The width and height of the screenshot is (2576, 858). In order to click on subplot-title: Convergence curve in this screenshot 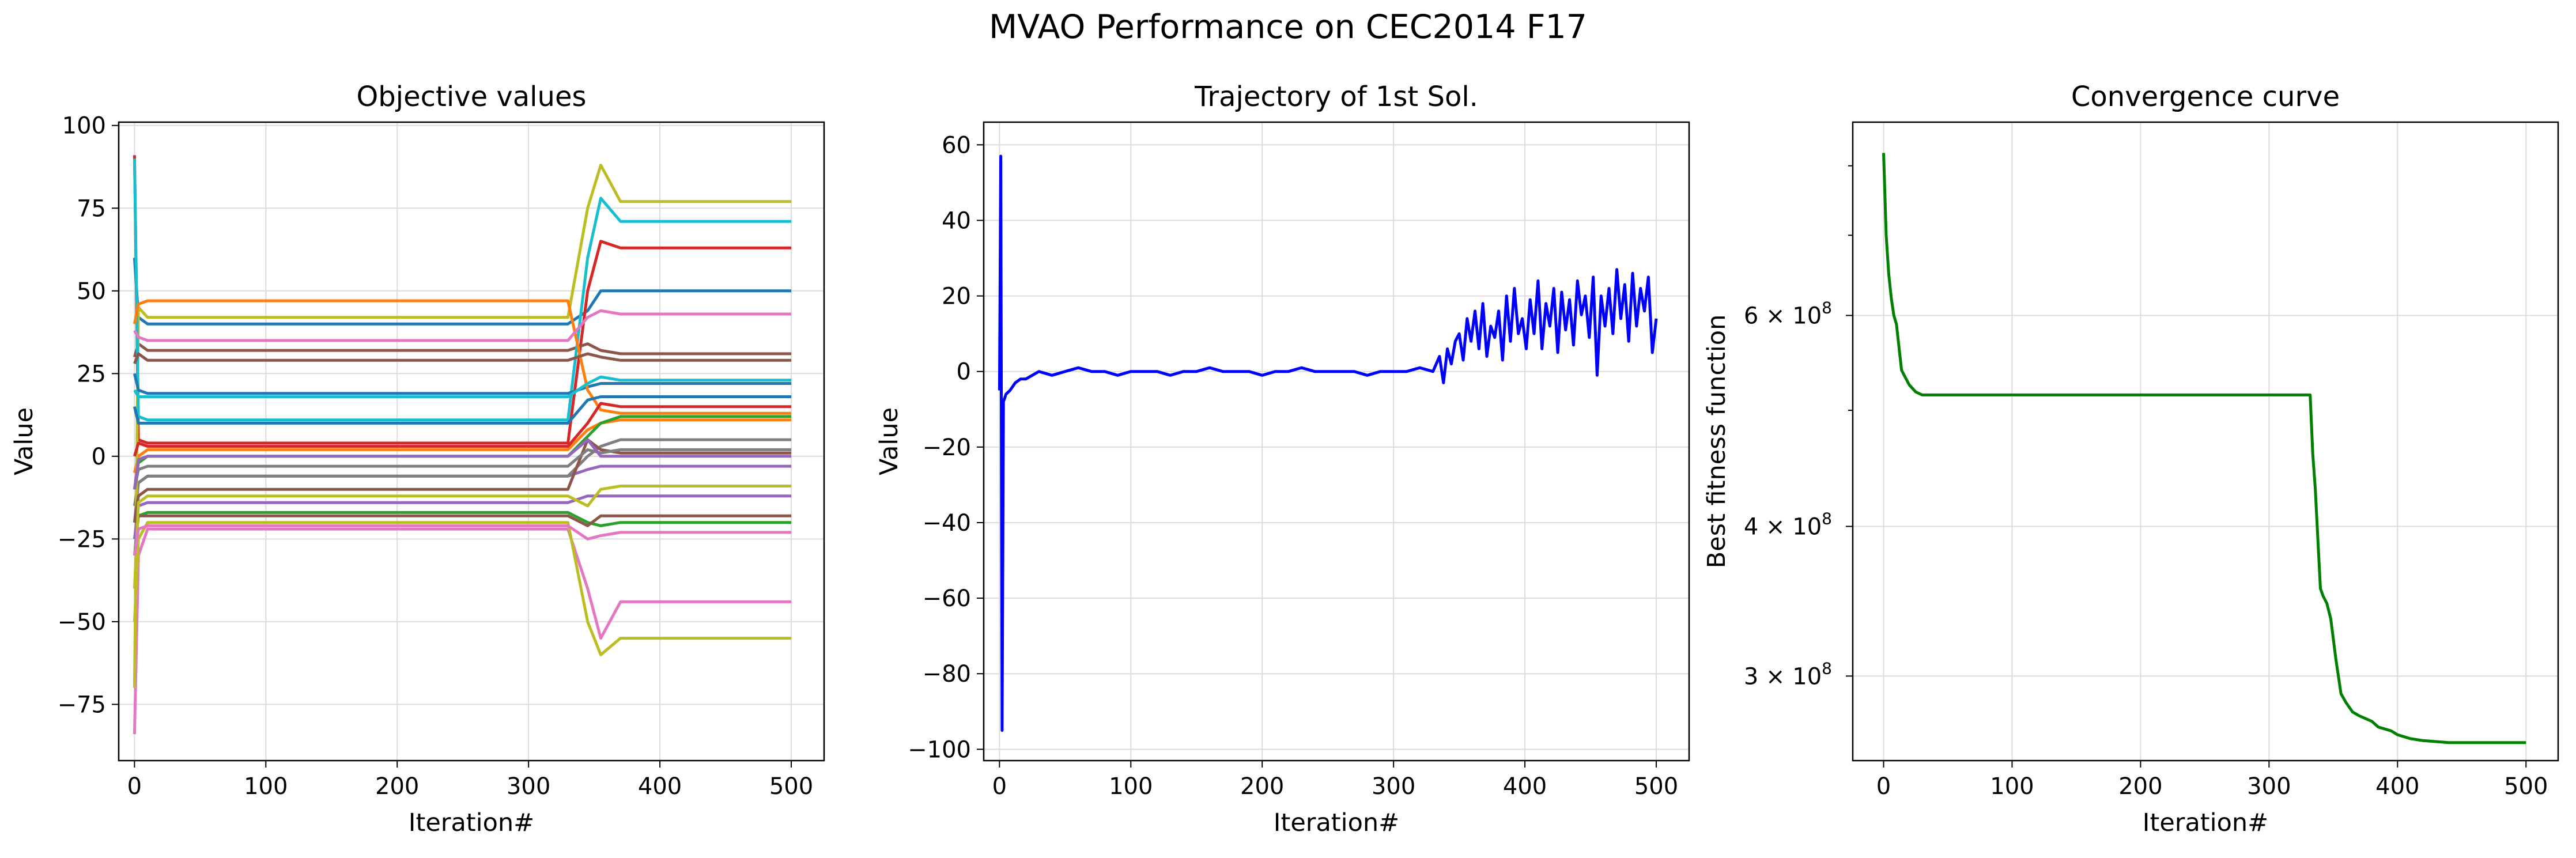, I will do `click(2205, 97)`.